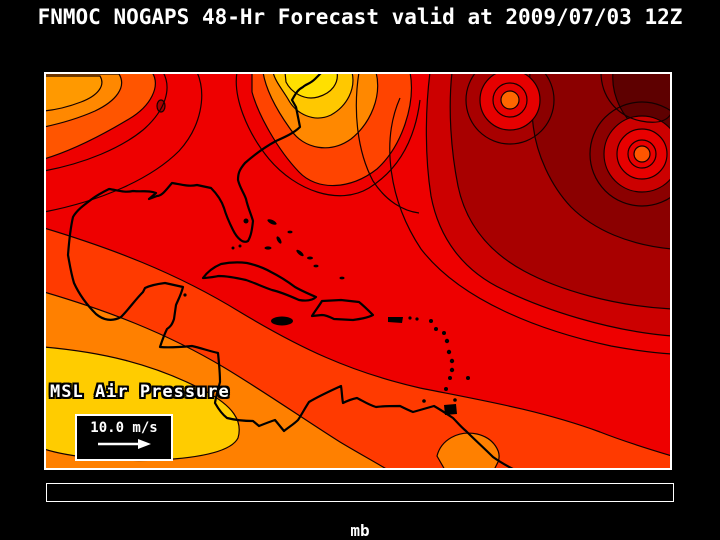 The width and height of the screenshot is (720, 540). Describe the element at coordinates (360, 530) in the screenshot. I see `colorbar-unit: mb` at that location.